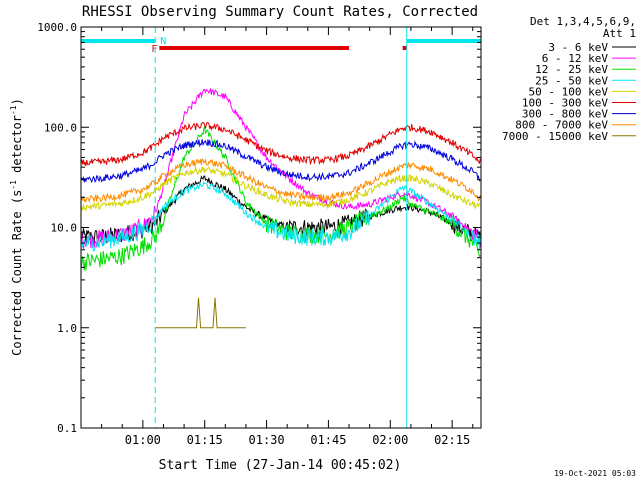 The image size is (640, 480). I want to click on y-axis-label-end: ), so click(17, 101).